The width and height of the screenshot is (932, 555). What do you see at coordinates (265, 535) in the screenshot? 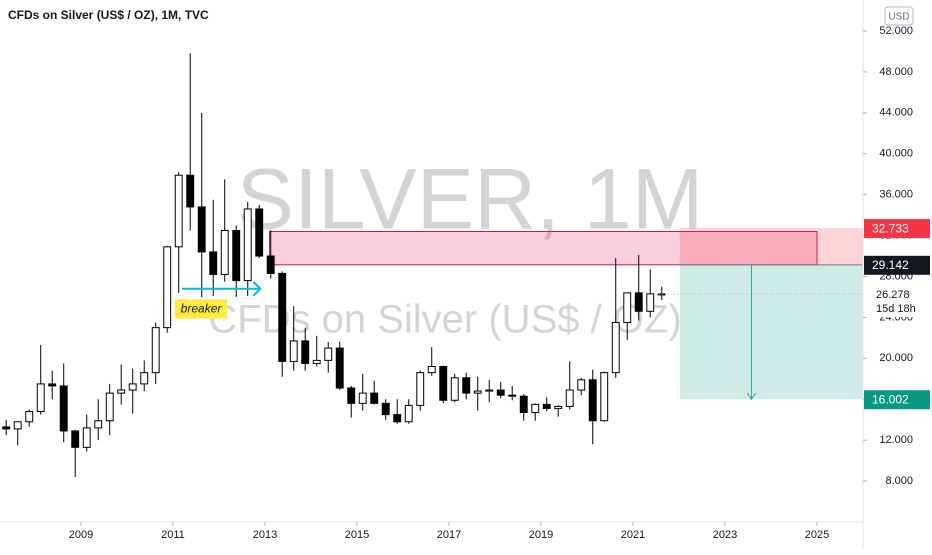
I see `x-tick-label: 2013` at bounding box center [265, 535].